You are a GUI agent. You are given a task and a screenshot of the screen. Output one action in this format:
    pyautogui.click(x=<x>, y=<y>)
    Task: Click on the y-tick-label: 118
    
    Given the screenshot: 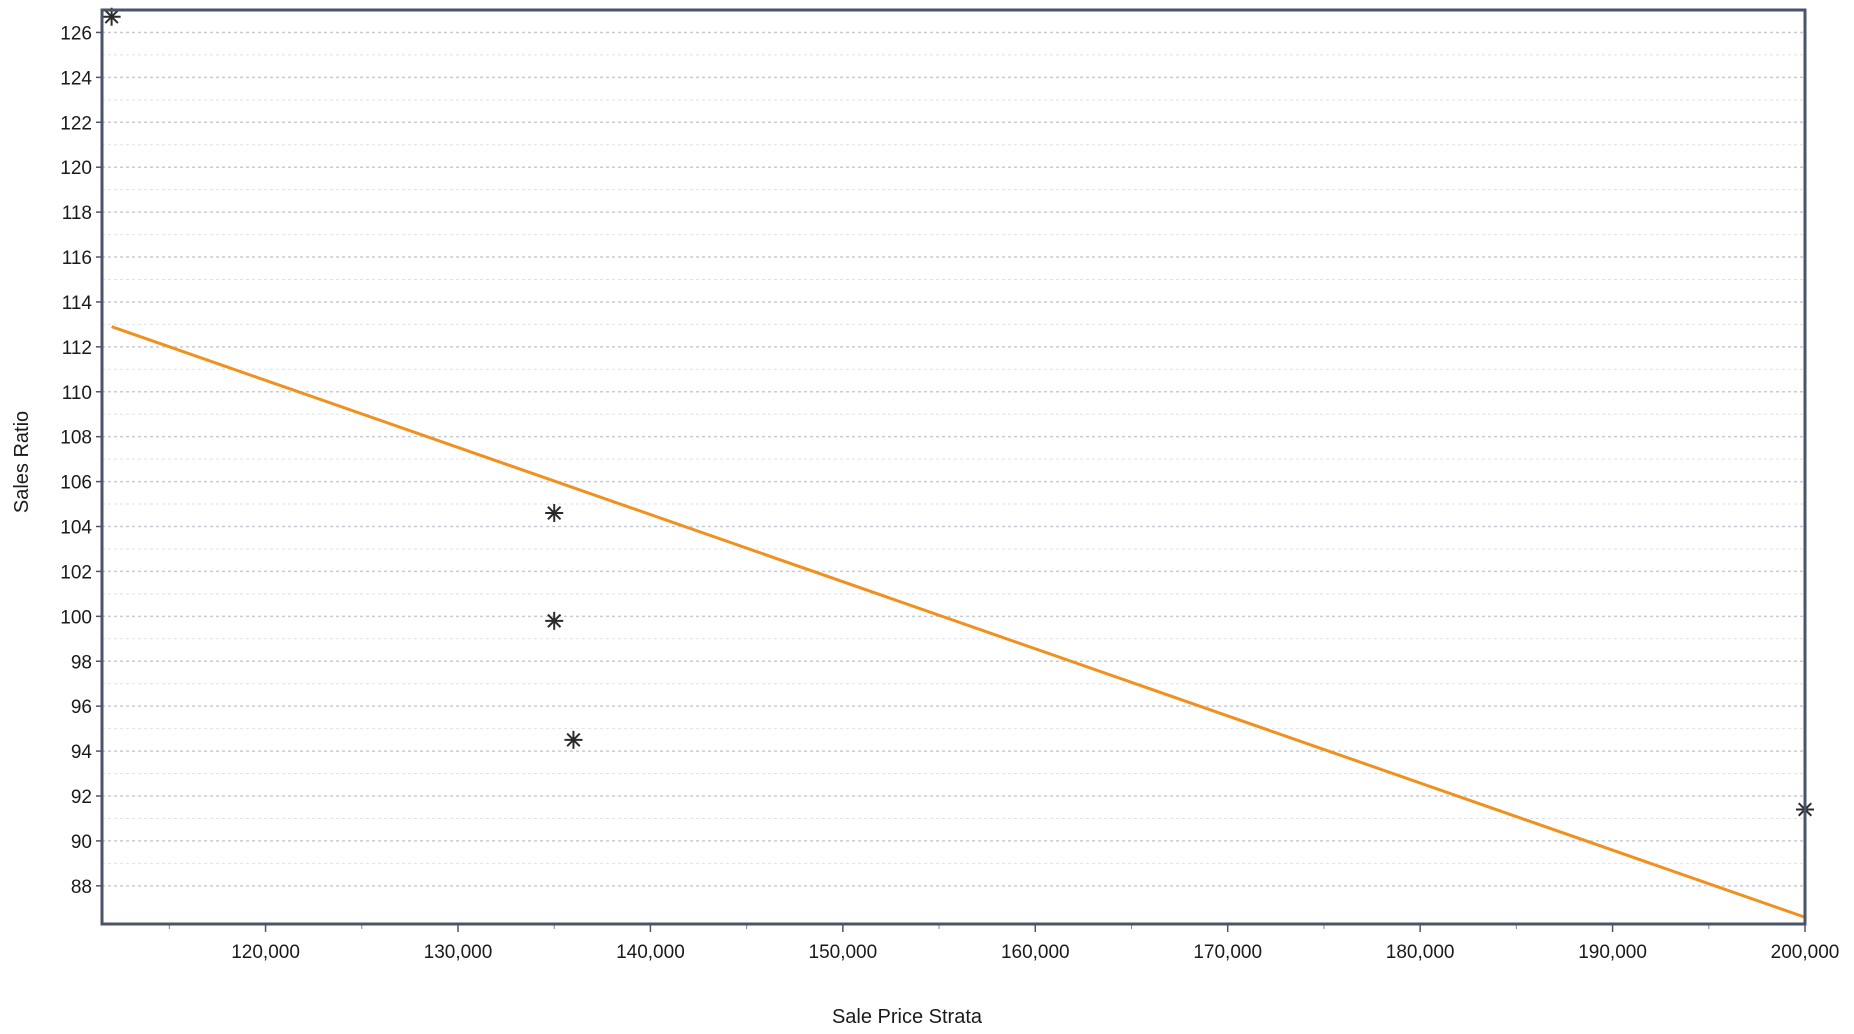 What is the action you would take?
    pyautogui.click(x=77, y=213)
    